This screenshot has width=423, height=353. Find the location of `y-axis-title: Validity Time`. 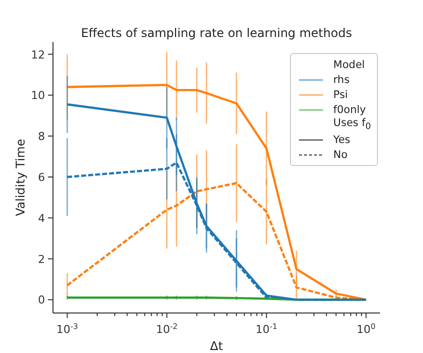

y-axis-title: Validity Time is located at coordinates (20, 177).